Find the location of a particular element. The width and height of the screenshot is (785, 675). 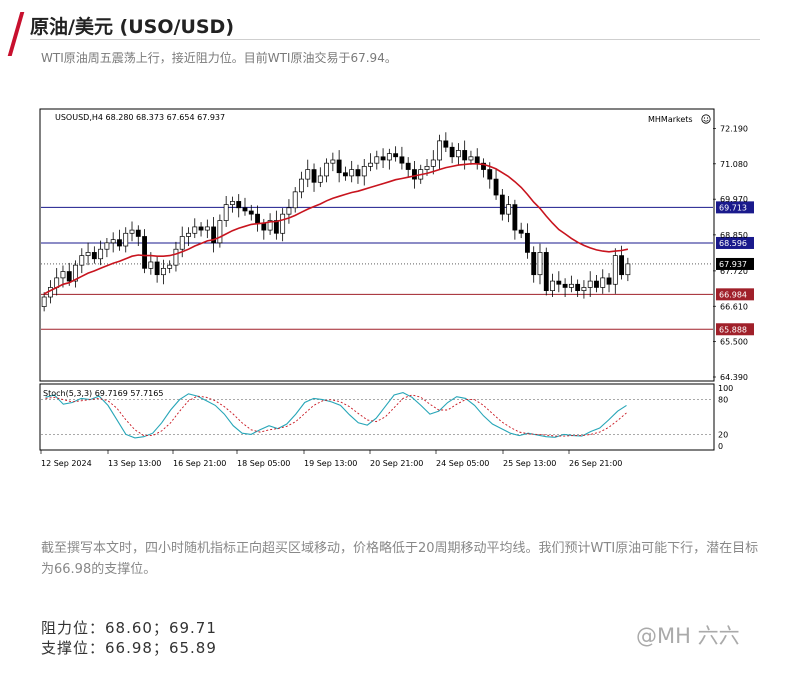

stoch-header: Stoch(5,3,3) 69.7169 57.7165 is located at coordinates (103, 393).